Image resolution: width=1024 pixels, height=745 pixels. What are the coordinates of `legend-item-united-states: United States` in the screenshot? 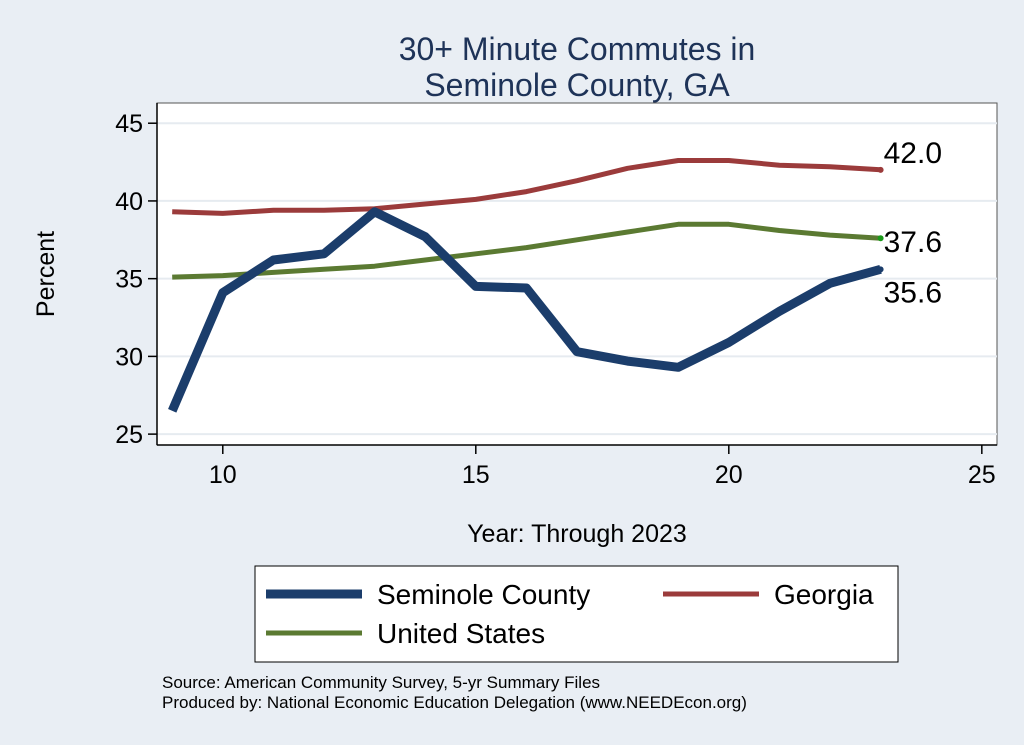 It's located at (405, 633).